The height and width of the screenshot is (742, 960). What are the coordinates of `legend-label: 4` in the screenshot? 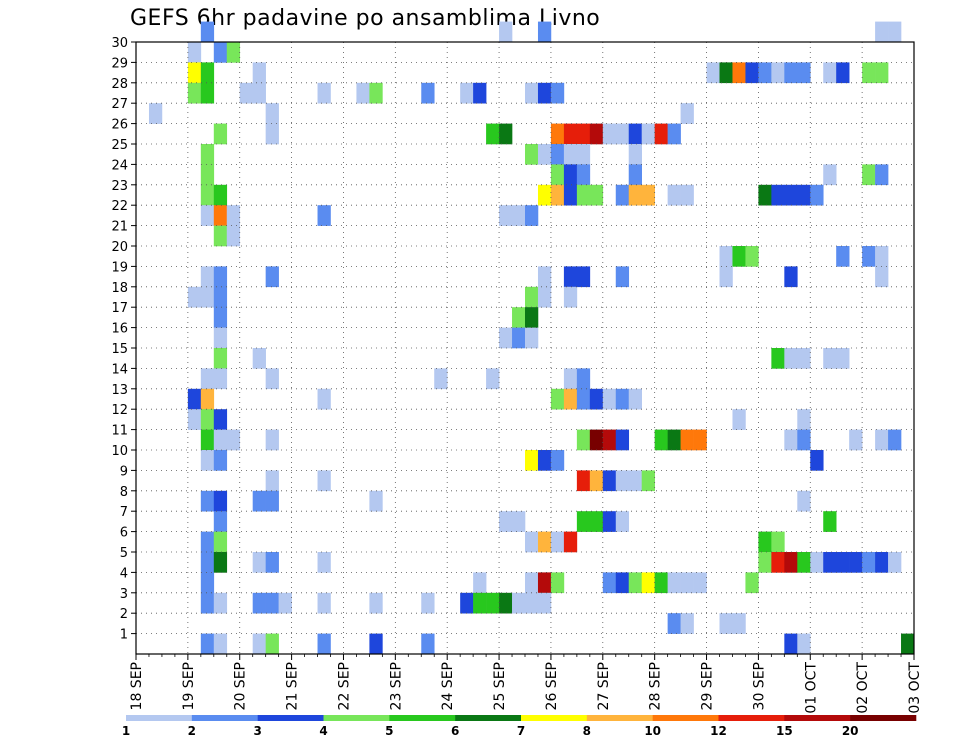 It's located at (323, 731).